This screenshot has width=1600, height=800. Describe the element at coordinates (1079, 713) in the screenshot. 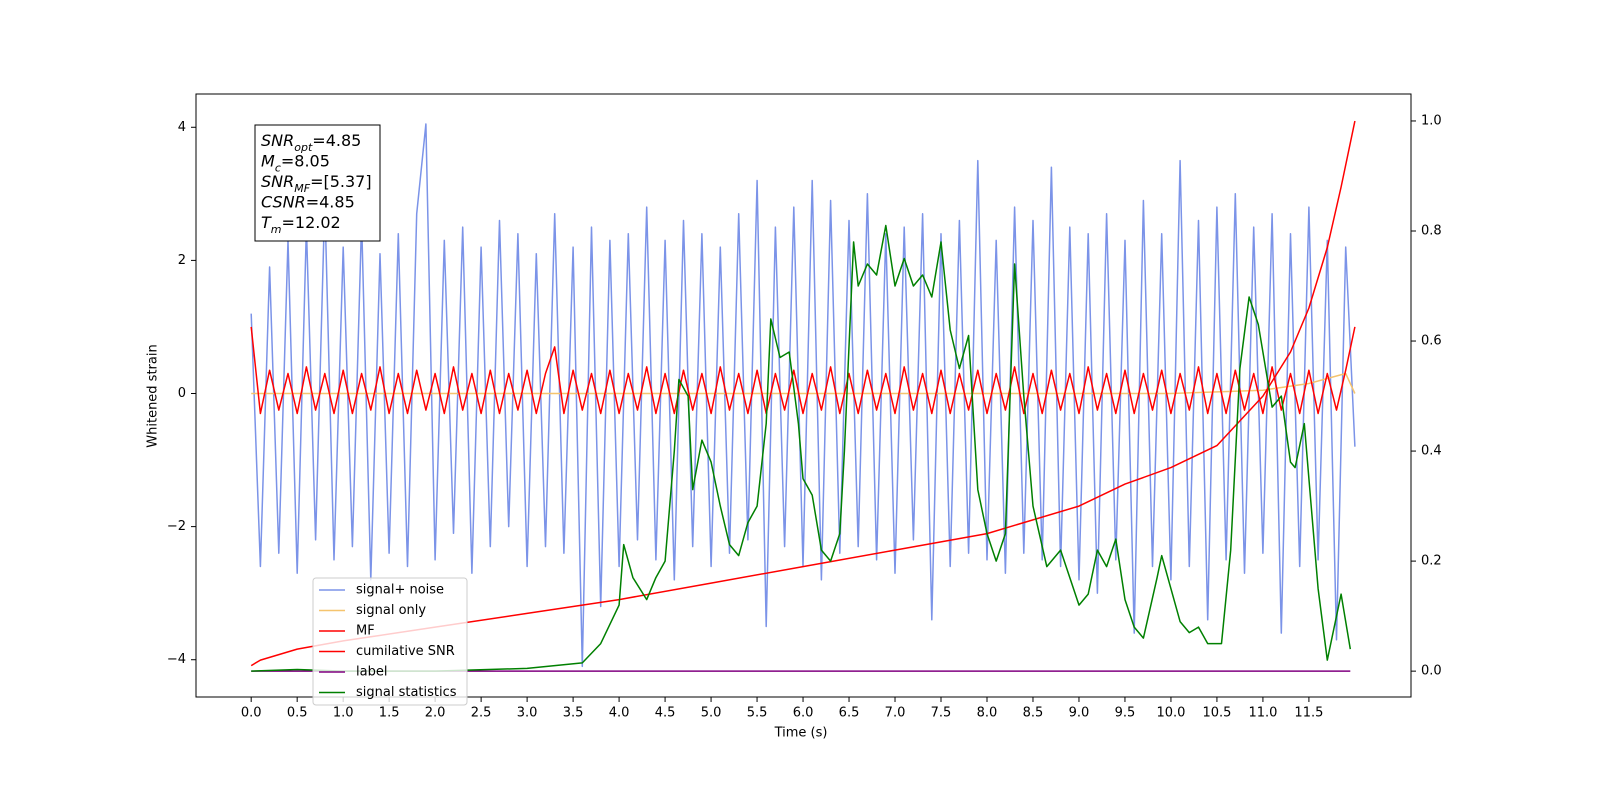

I see `x-tick-label: 9.0` at that location.